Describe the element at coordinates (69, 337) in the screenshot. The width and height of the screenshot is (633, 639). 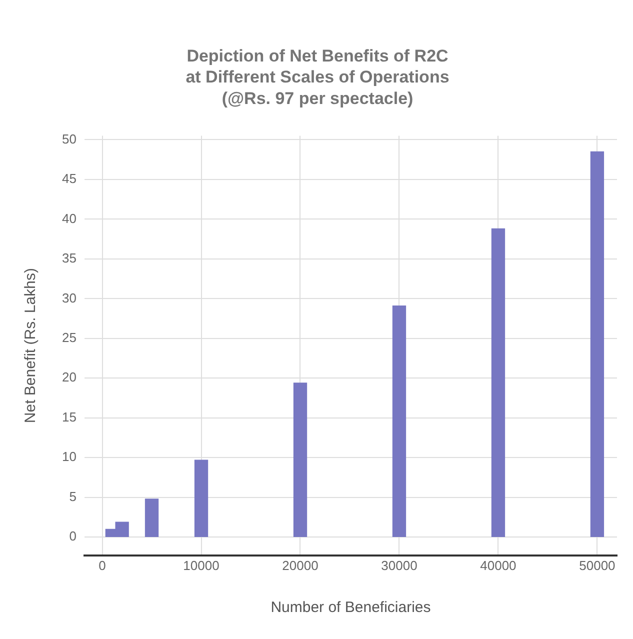
I see `y-tick-label: 25` at that location.